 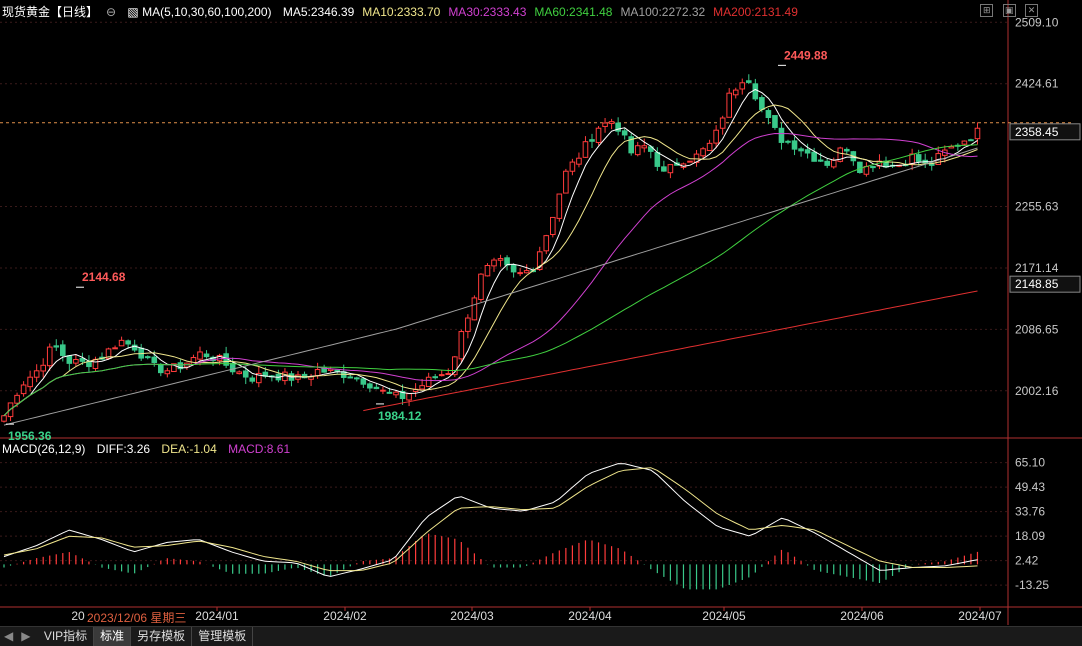 What do you see at coordinates (66, 636) in the screenshot?
I see `tab-vip: VIP指标` at bounding box center [66, 636].